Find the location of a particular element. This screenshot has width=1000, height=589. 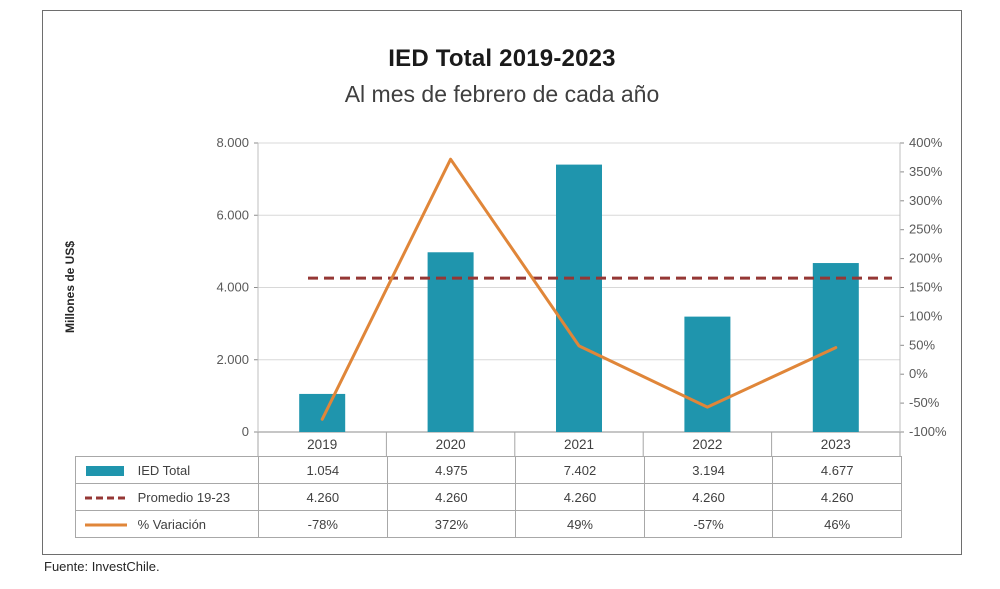

legend-cell-promedio: Promedio 19-23 is located at coordinates (167, 497).